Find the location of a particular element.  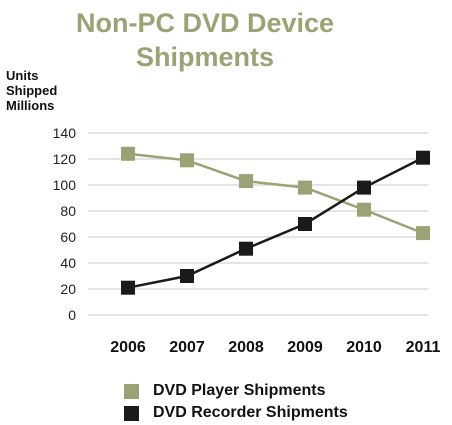

y-axis-label: Units Shipped Millions is located at coordinates (46, 90).